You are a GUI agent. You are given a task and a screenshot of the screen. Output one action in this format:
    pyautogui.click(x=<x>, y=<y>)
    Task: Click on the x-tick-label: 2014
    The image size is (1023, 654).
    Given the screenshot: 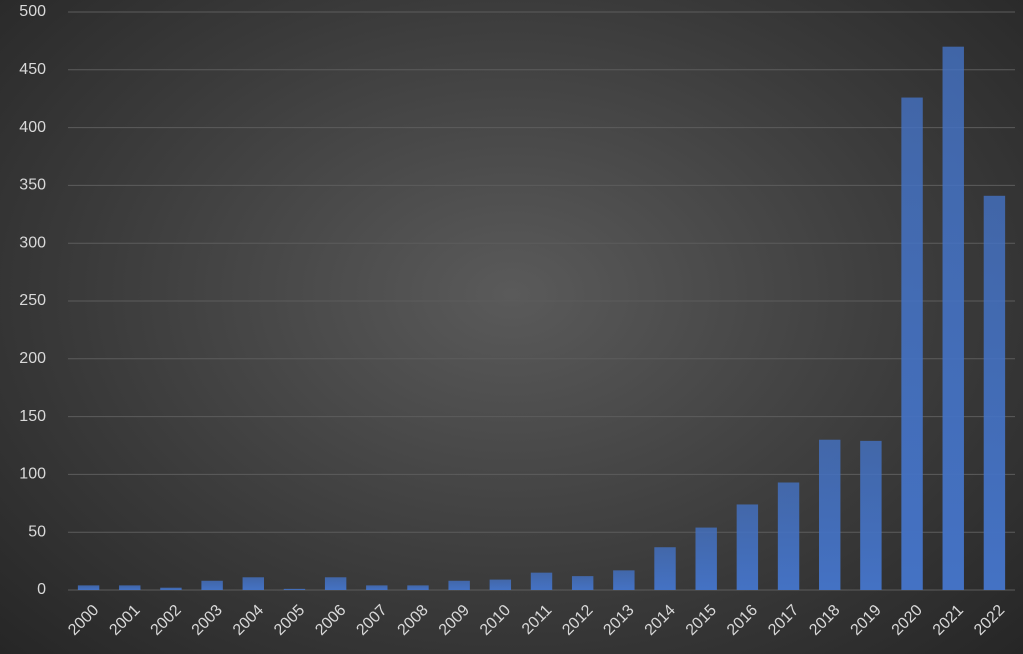 What is the action you would take?
    pyautogui.click(x=660, y=620)
    